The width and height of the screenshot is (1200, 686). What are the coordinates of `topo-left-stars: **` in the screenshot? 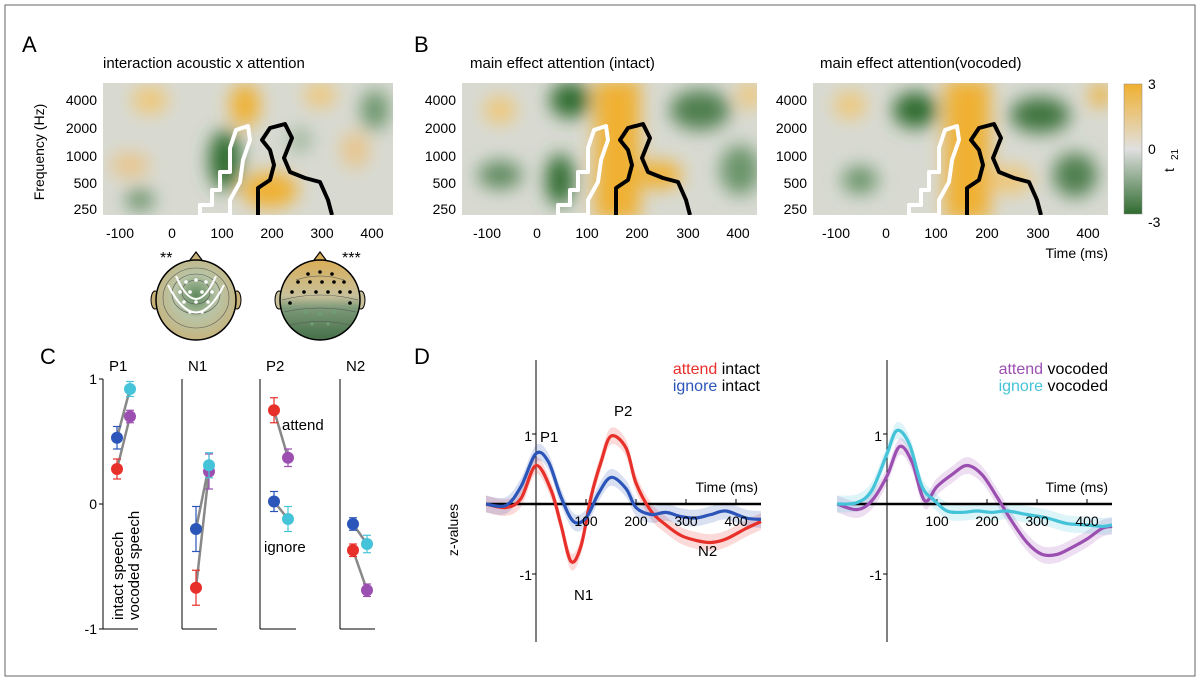 It's located at (166, 258).